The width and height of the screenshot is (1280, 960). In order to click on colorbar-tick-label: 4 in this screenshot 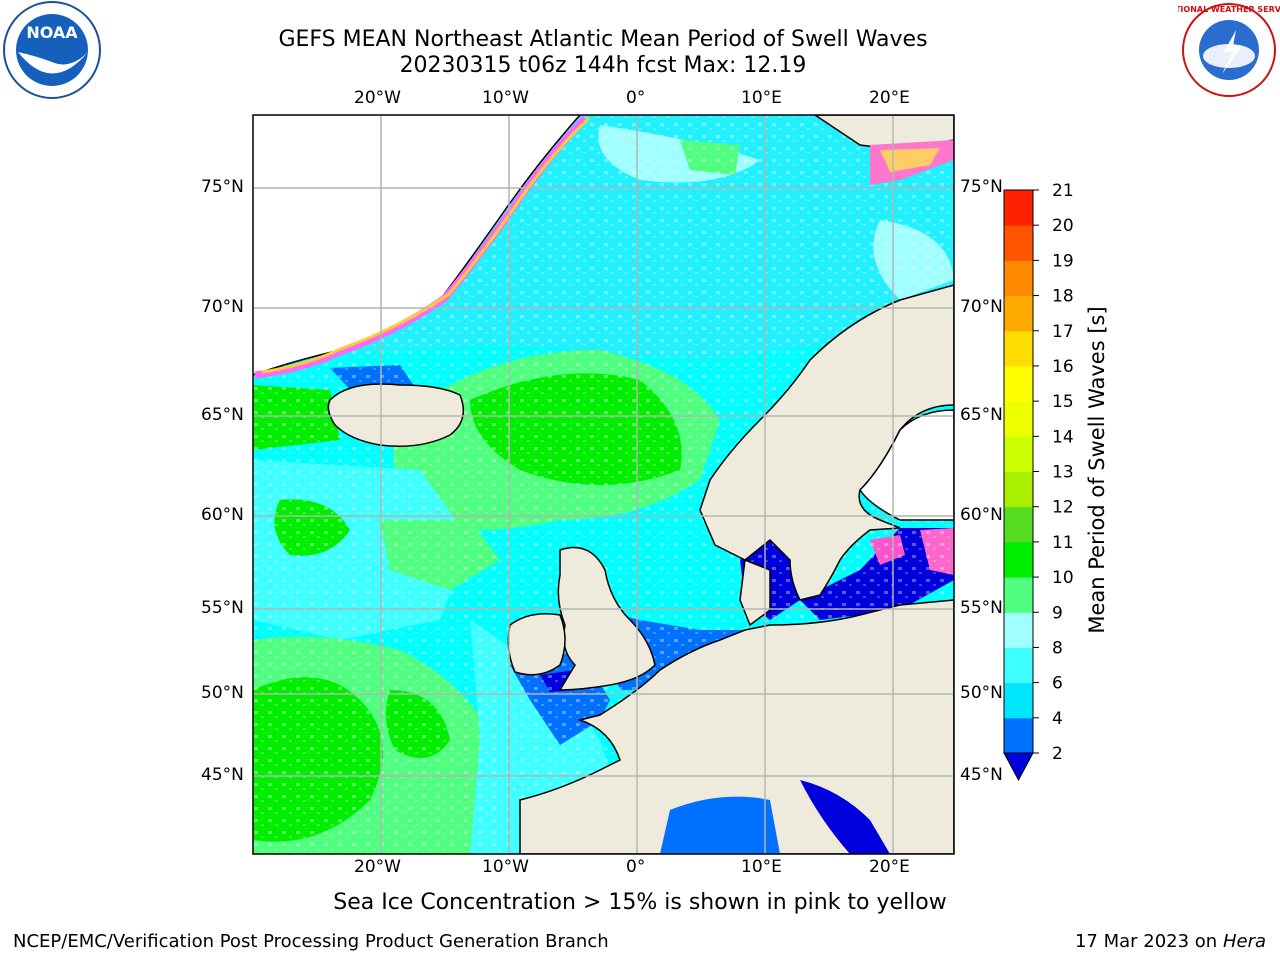, I will do `click(1057, 719)`.